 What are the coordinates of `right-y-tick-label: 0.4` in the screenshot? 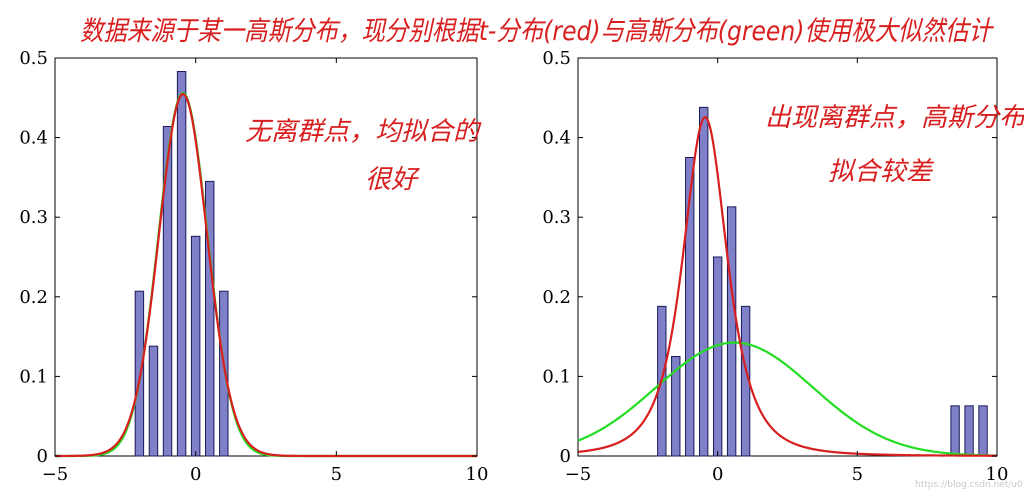 It's located at (556, 138).